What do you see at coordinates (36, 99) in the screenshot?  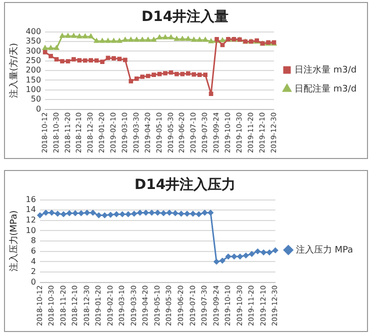 I see `y-tick-label: 50` at bounding box center [36, 99].